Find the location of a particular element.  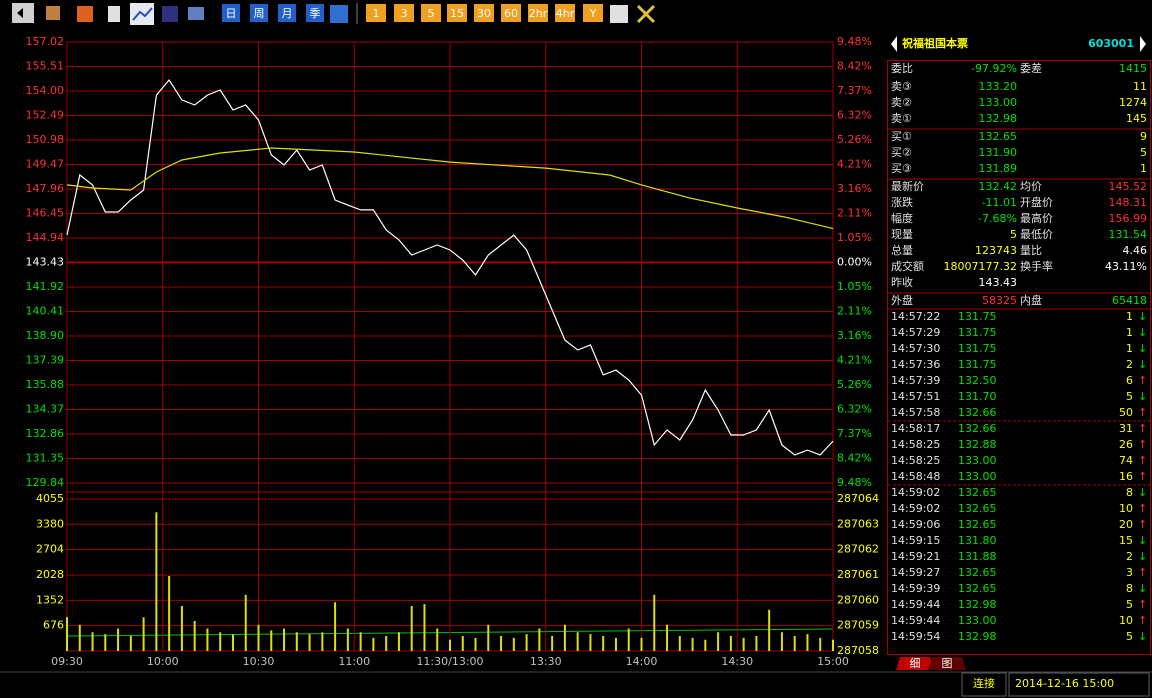

panel-value: 65418 is located at coordinates (1129, 300).